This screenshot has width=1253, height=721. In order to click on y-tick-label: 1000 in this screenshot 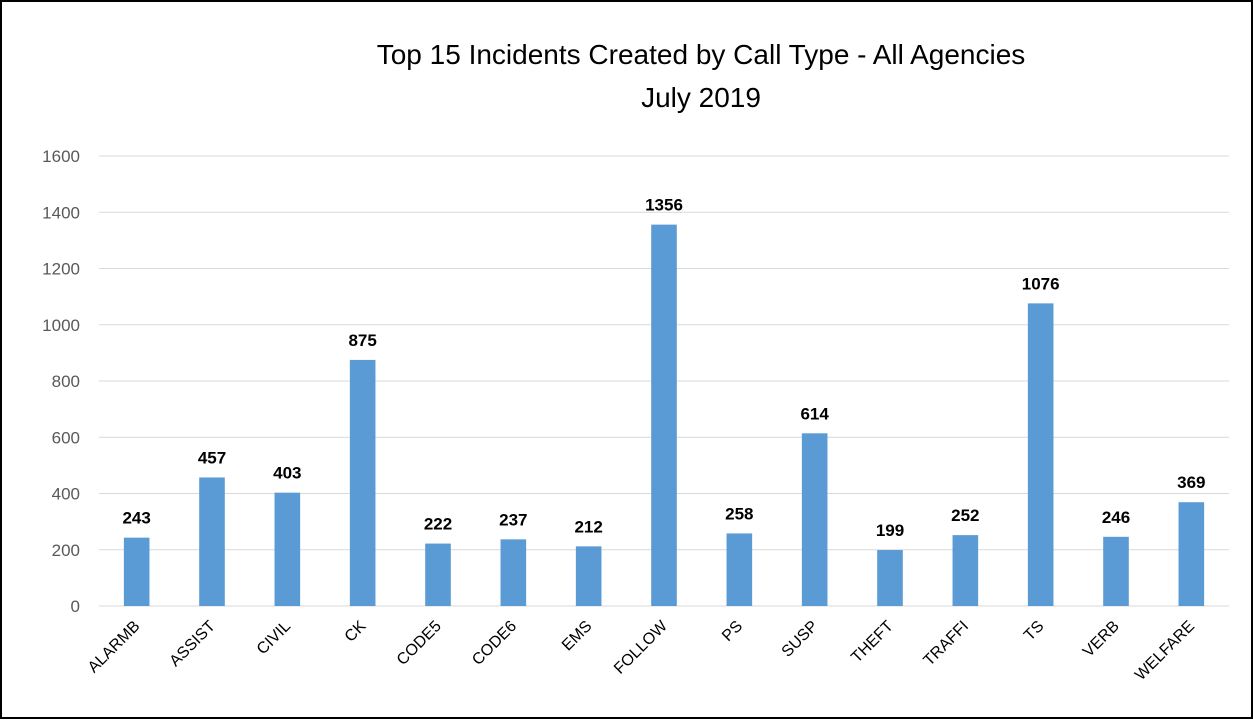, I will do `click(61, 325)`.